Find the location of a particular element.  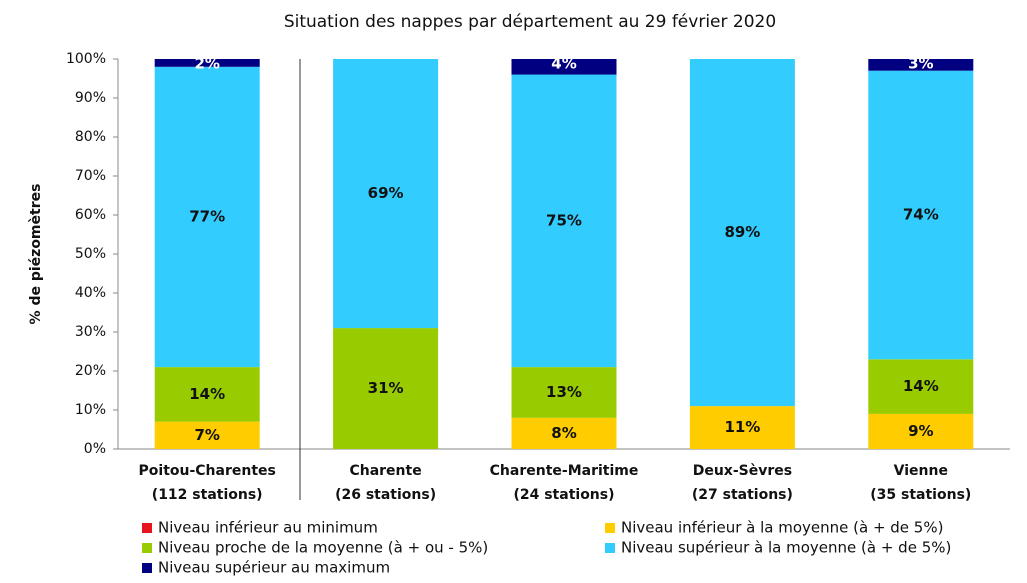

y-tick-label: 20% is located at coordinates (90, 371).